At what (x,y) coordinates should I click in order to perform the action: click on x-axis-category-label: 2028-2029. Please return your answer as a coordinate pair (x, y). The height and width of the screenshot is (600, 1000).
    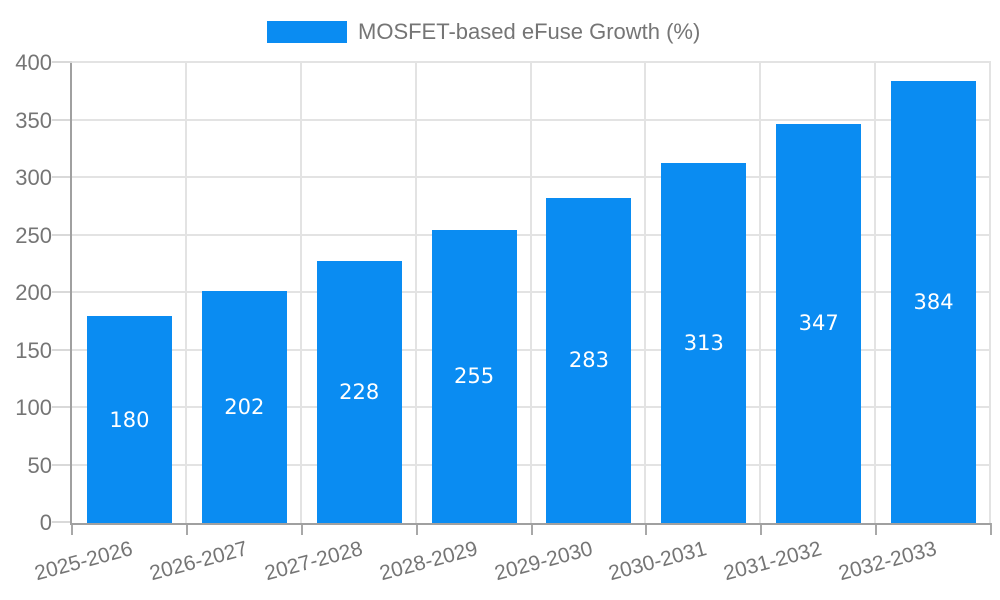
    Looking at the image, I should click on (428, 561).